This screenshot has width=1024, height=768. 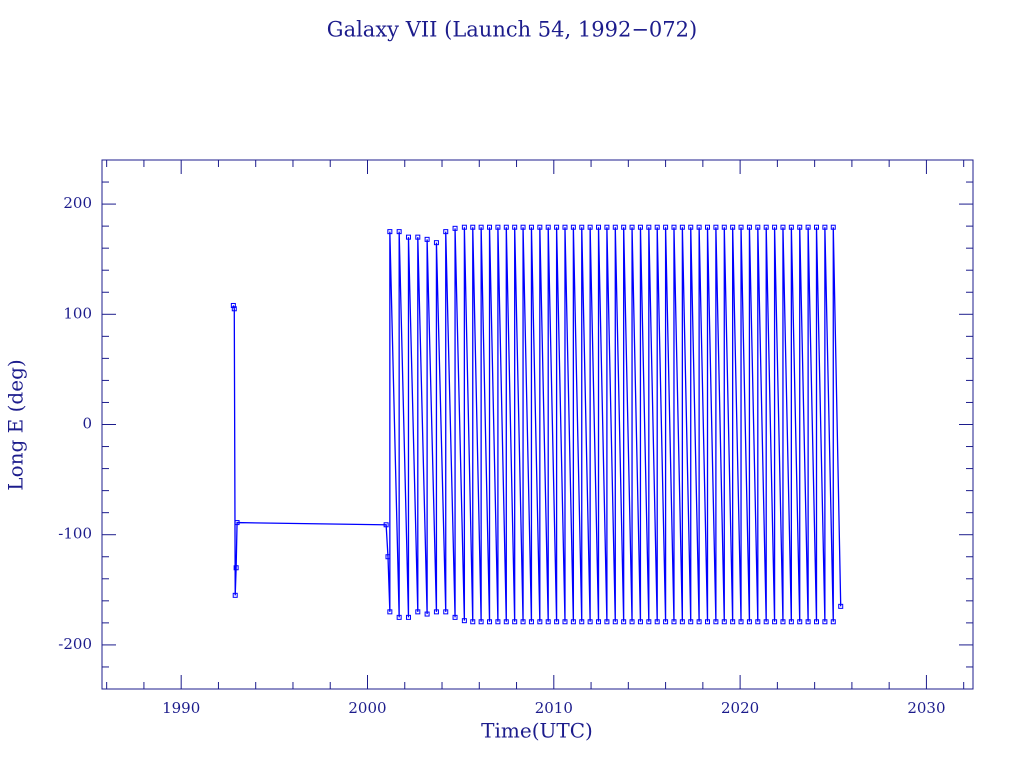 What do you see at coordinates (554, 708) in the screenshot?
I see `x-tick-label: 2010` at bounding box center [554, 708].